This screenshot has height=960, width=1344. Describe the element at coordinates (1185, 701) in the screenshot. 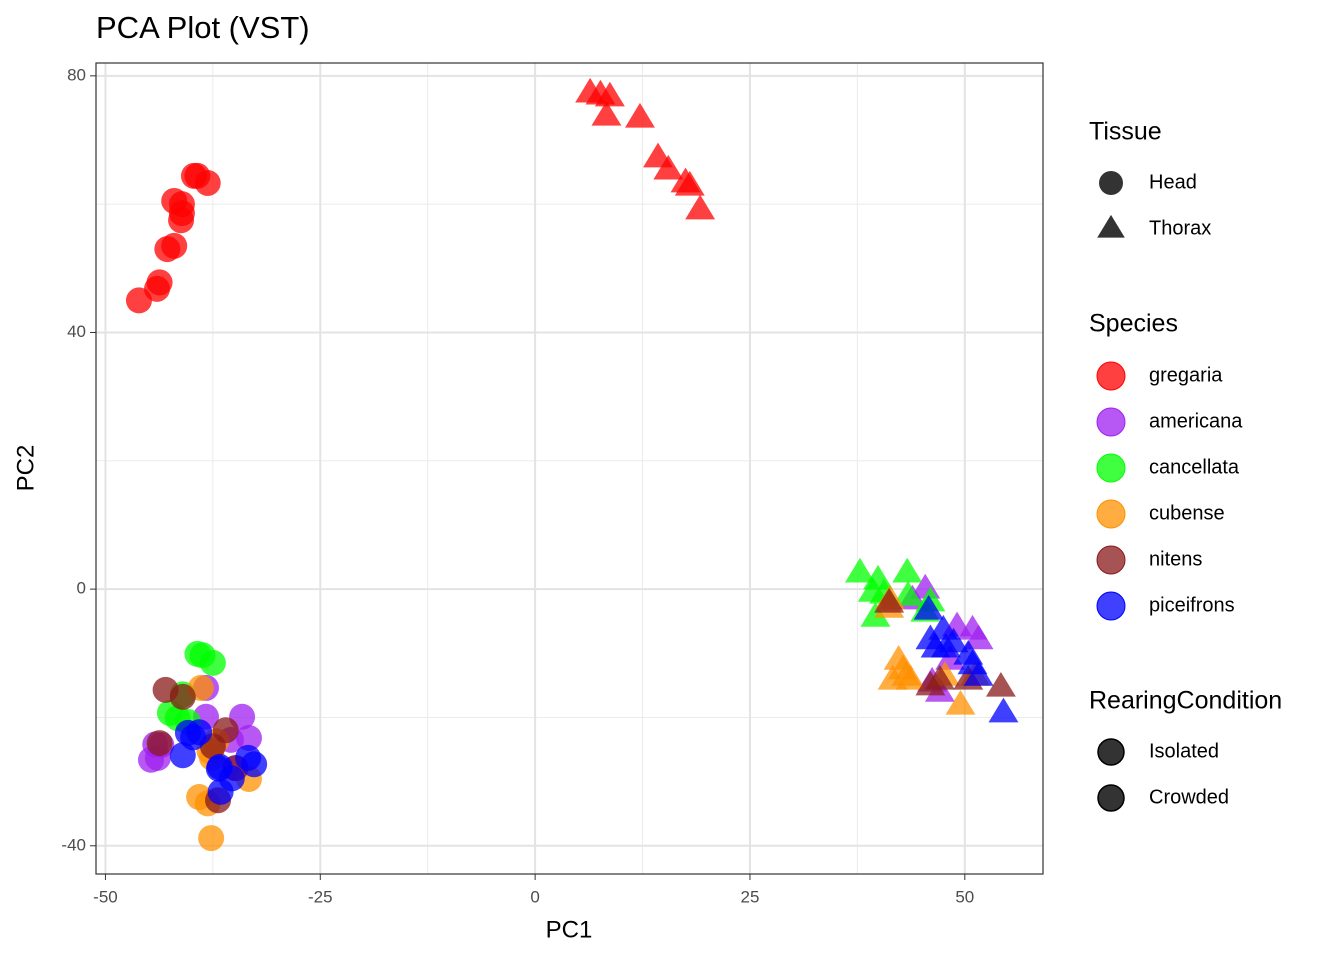

I see `legend-title: RearingCondition` at that location.